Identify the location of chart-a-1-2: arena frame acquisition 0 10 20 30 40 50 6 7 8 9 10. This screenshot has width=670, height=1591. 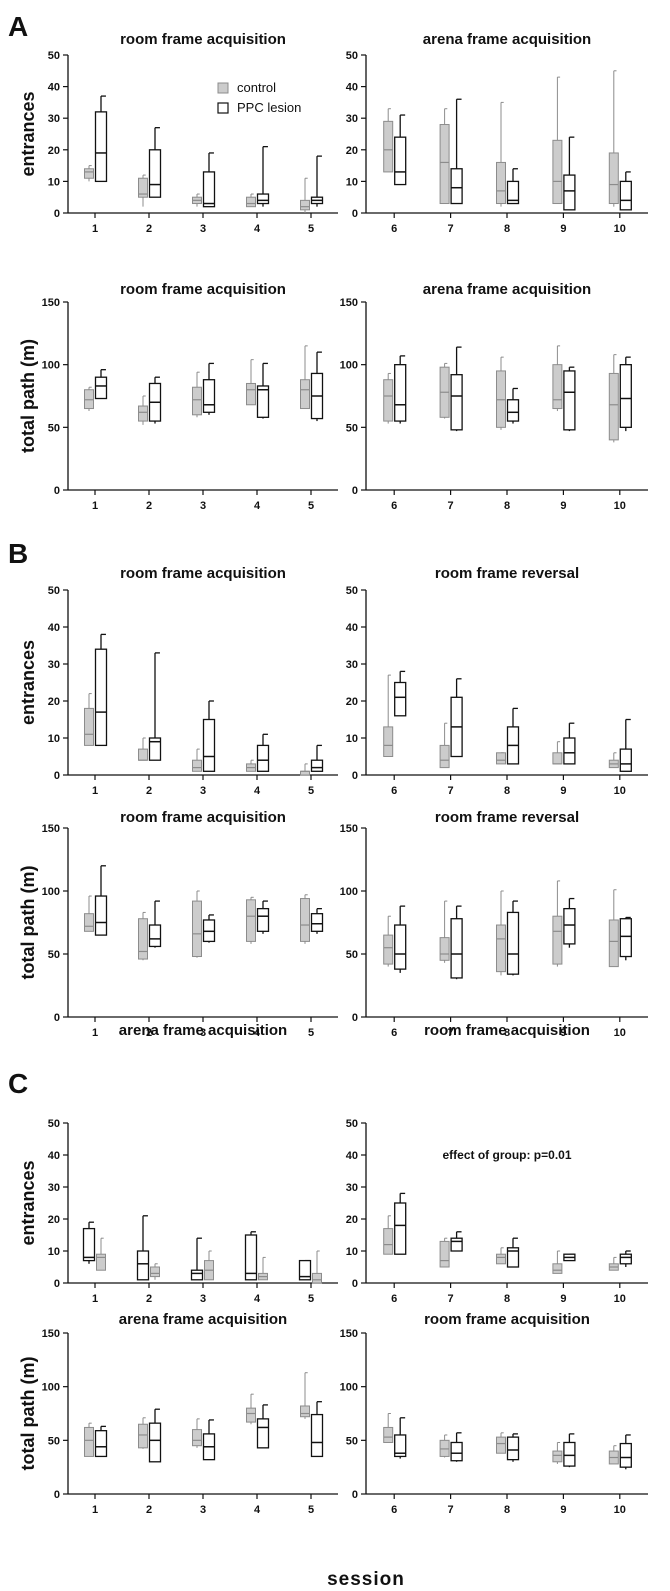
(497, 133).